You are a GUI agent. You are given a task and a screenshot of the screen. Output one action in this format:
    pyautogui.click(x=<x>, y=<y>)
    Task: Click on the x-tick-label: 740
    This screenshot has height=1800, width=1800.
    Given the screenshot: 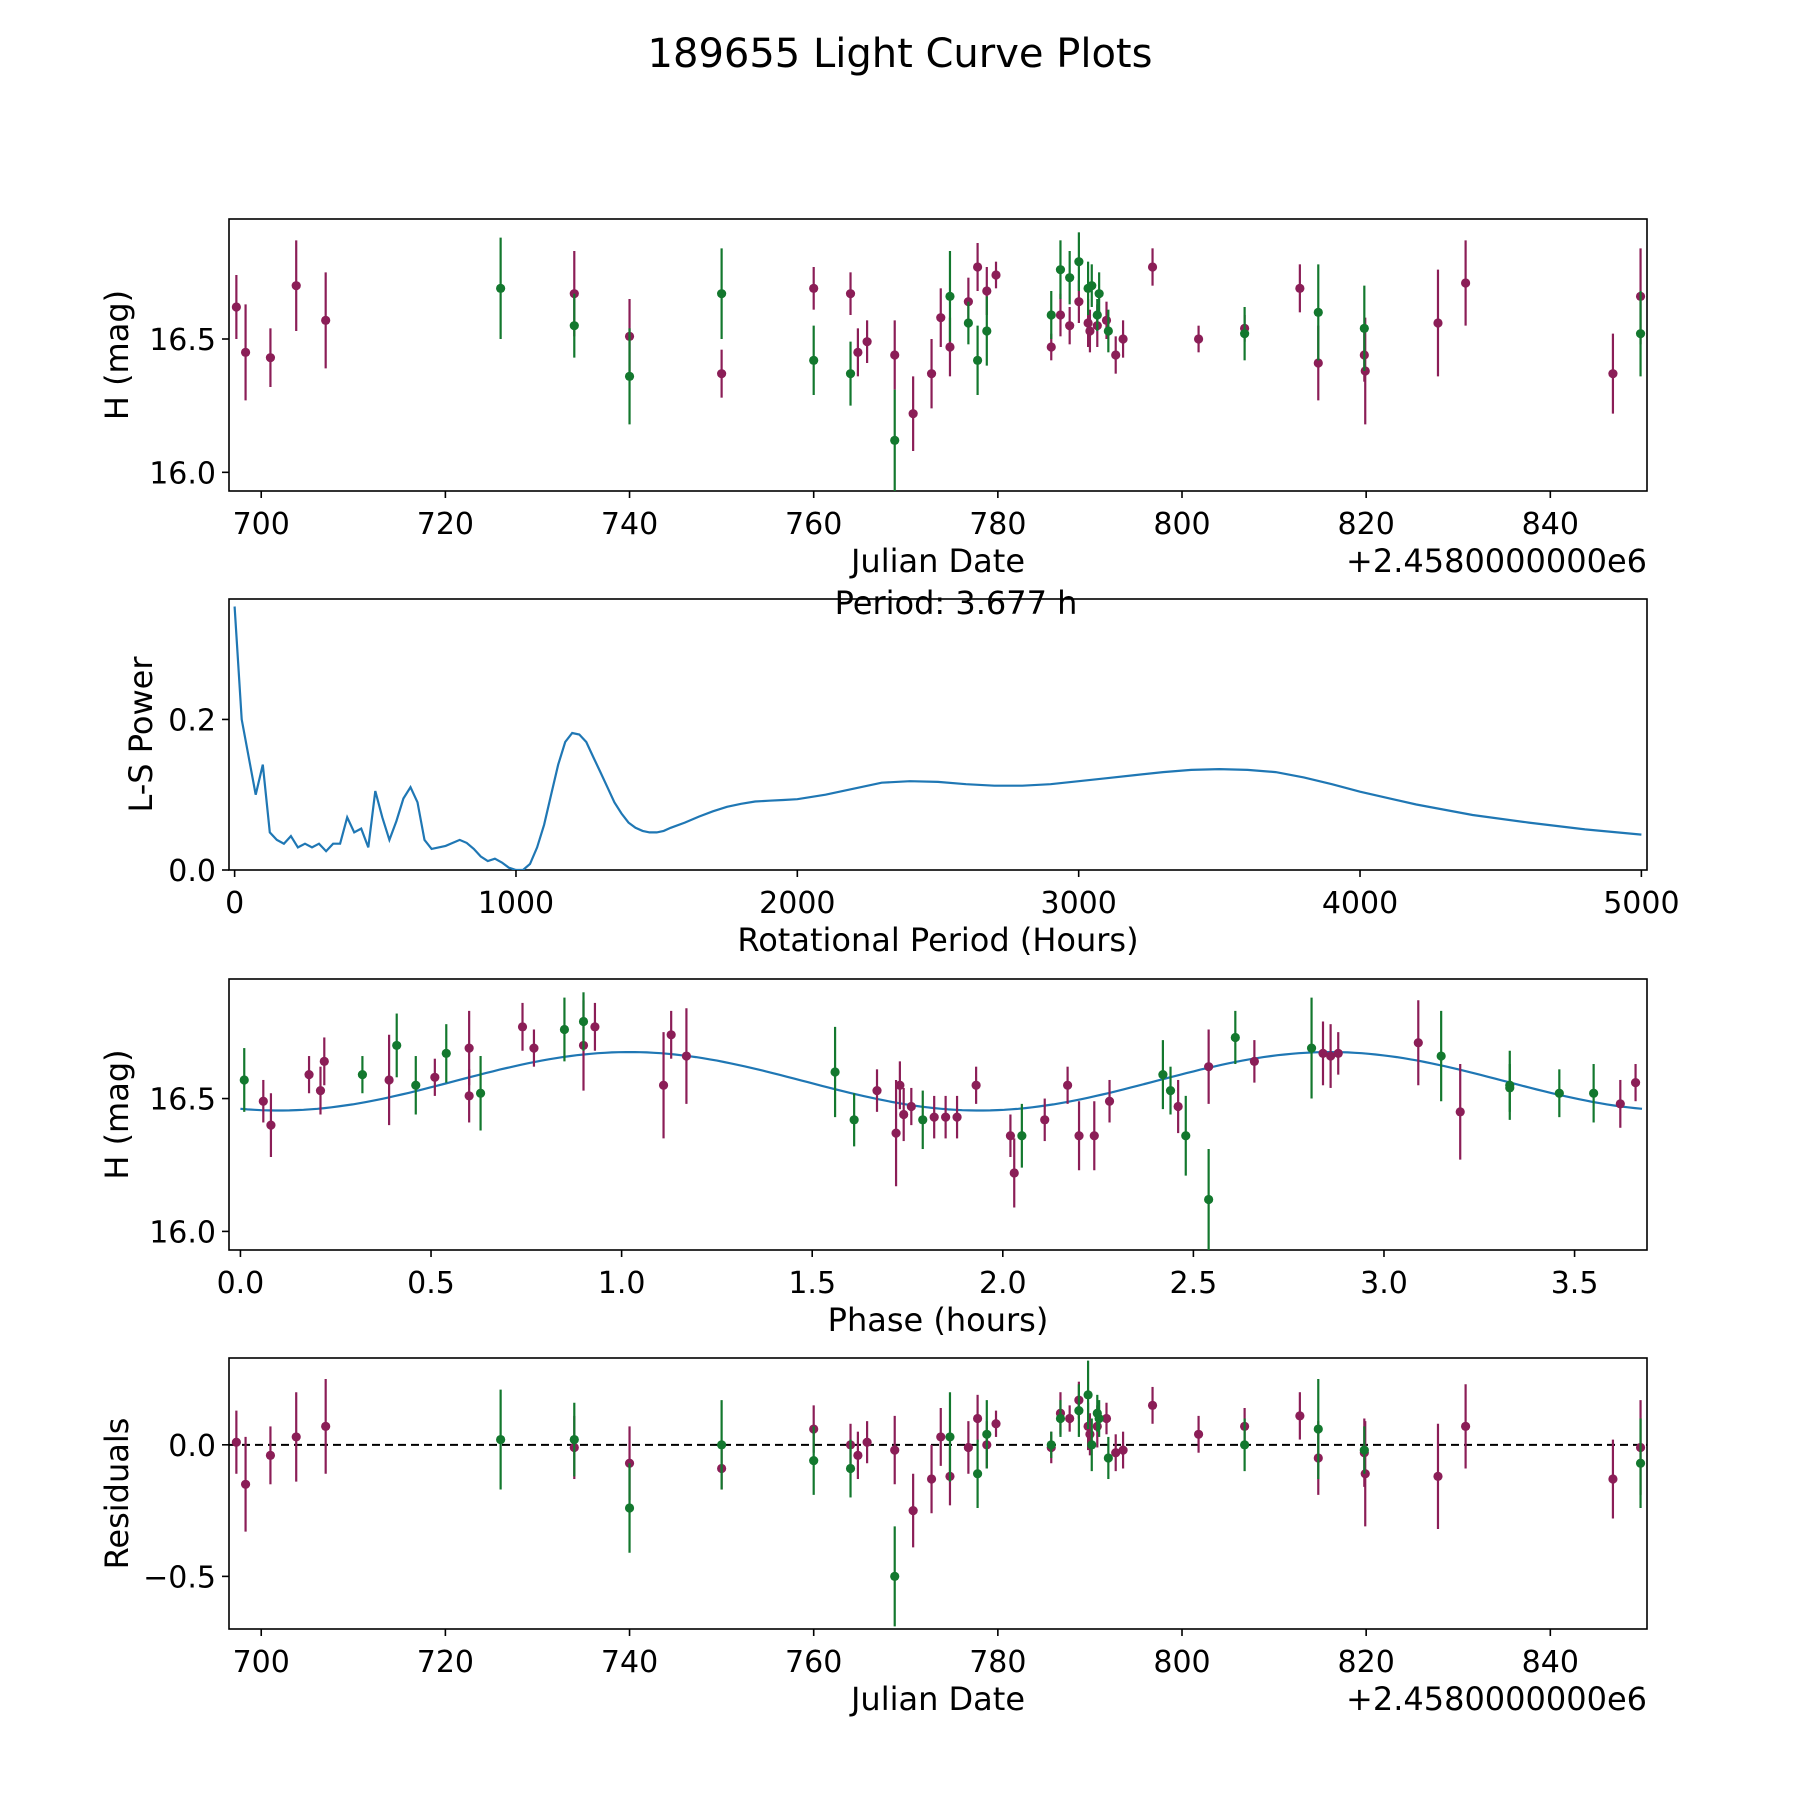 What is the action you would take?
    pyautogui.click(x=629, y=1662)
    